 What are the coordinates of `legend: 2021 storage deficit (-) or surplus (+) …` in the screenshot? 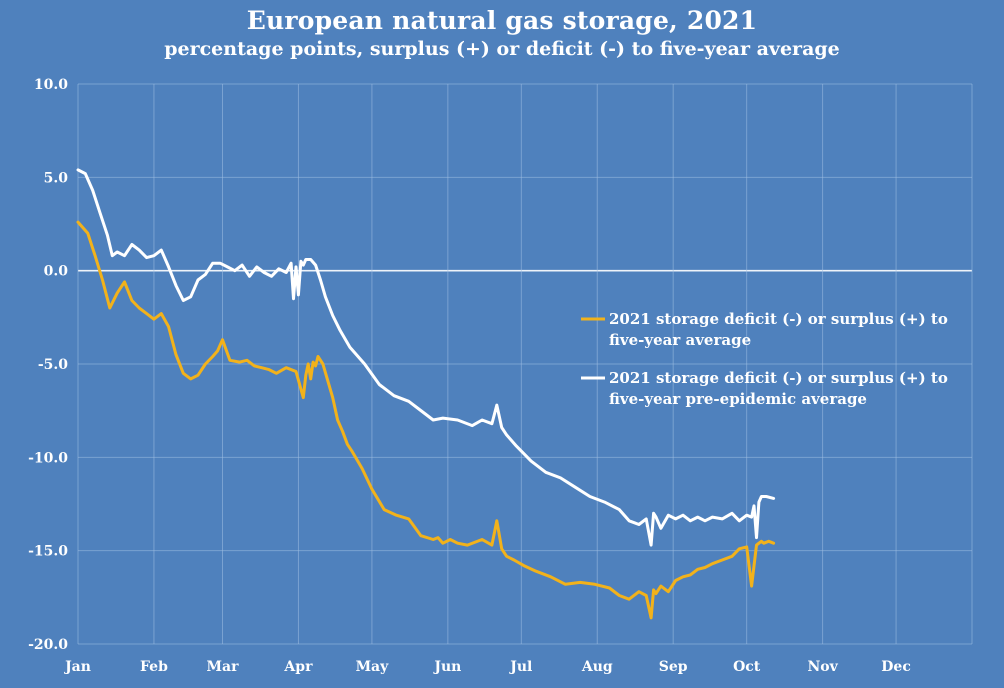 It's located at (764, 359).